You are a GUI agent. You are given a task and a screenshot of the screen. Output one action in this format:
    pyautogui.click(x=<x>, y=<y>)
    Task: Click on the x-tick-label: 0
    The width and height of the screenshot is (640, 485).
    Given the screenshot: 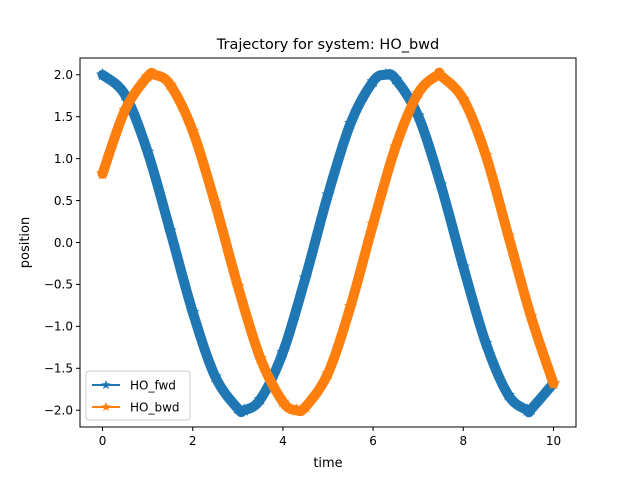 What is the action you would take?
    pyautogui.click(x=103, y=441)
    